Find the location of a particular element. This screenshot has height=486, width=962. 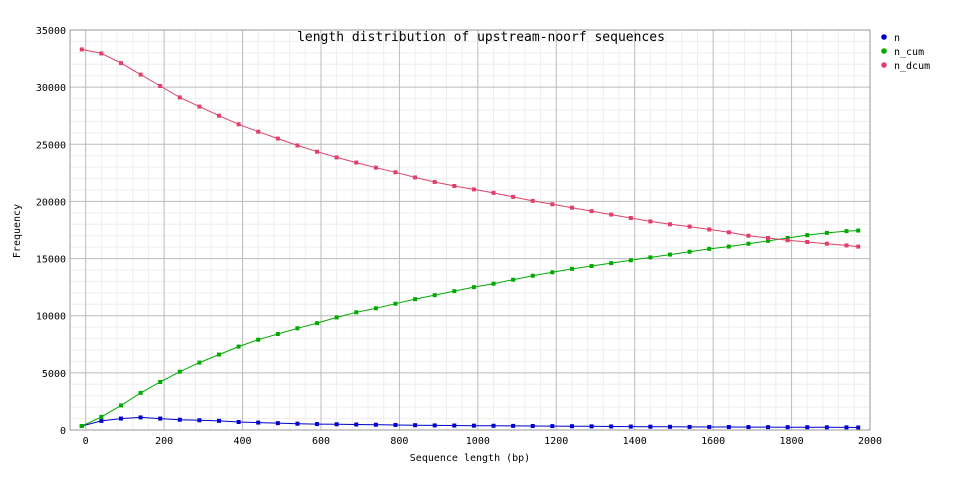

x-tick-label: 1400 is located at coordinates (635, 441).